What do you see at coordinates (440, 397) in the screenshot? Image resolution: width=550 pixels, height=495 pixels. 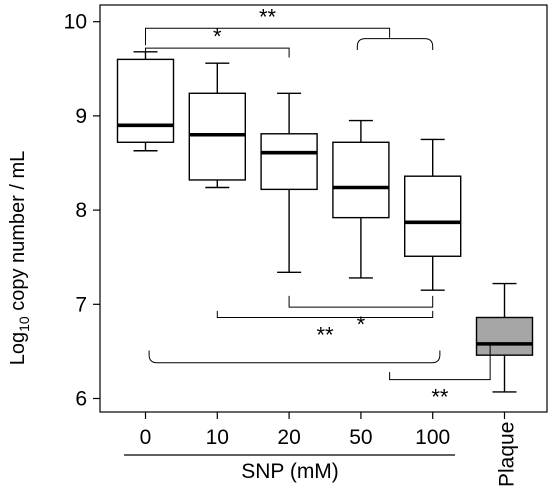 I see `significance-label-6: **` at bounding box center [440, 397].